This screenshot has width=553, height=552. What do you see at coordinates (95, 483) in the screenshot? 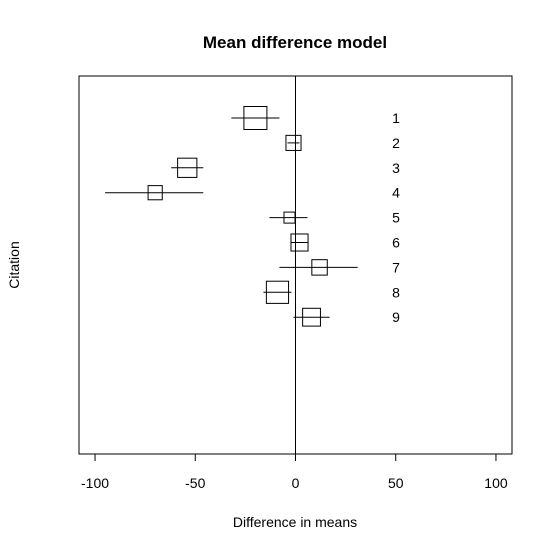
I see `x-tick-label--100: -100` at bounding box center [95, 483].